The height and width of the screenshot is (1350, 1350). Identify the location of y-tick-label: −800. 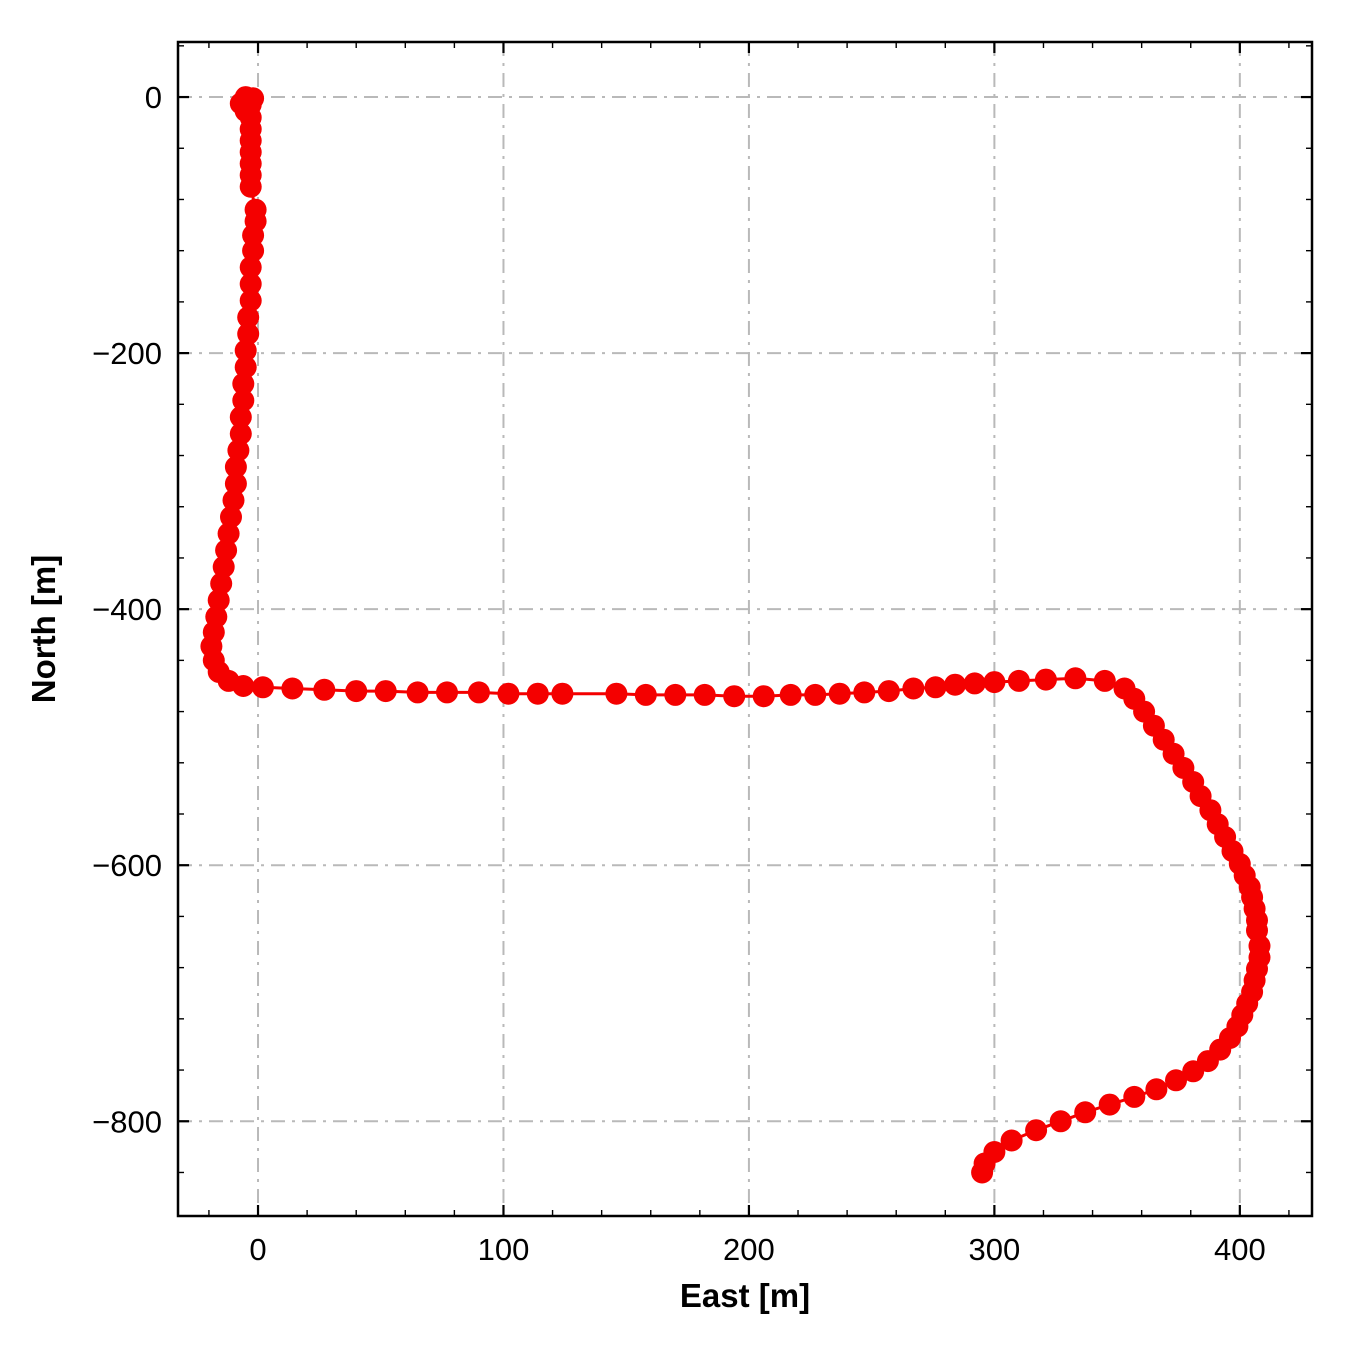
(127, 1121).